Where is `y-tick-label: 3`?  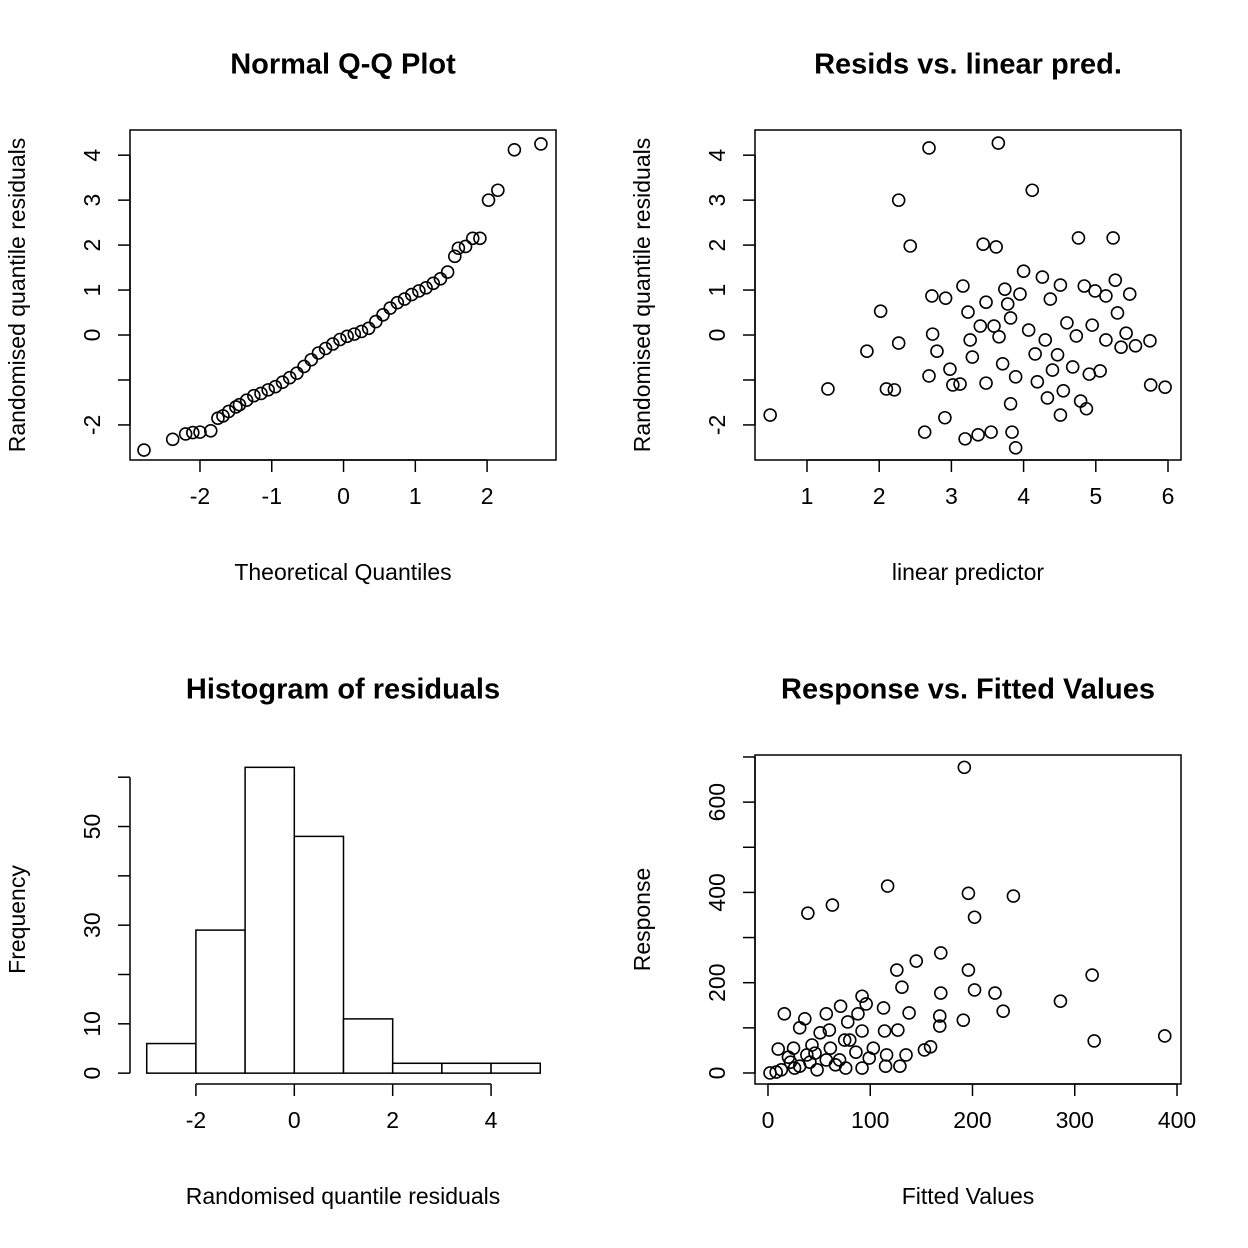 y-tick-label: 3 is located at coordinates (92, 200).